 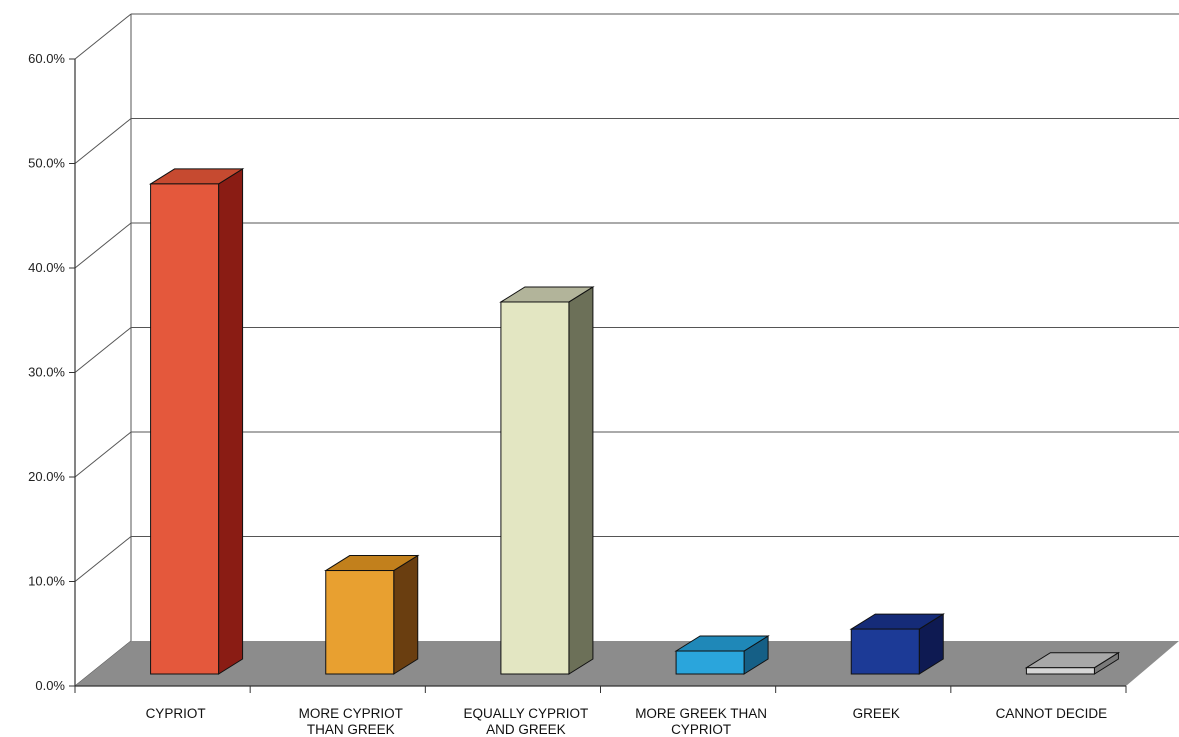 I want to click on x-tick-label: MORE CYPRIOT THAN GREEK, so click(x=351, y=721).